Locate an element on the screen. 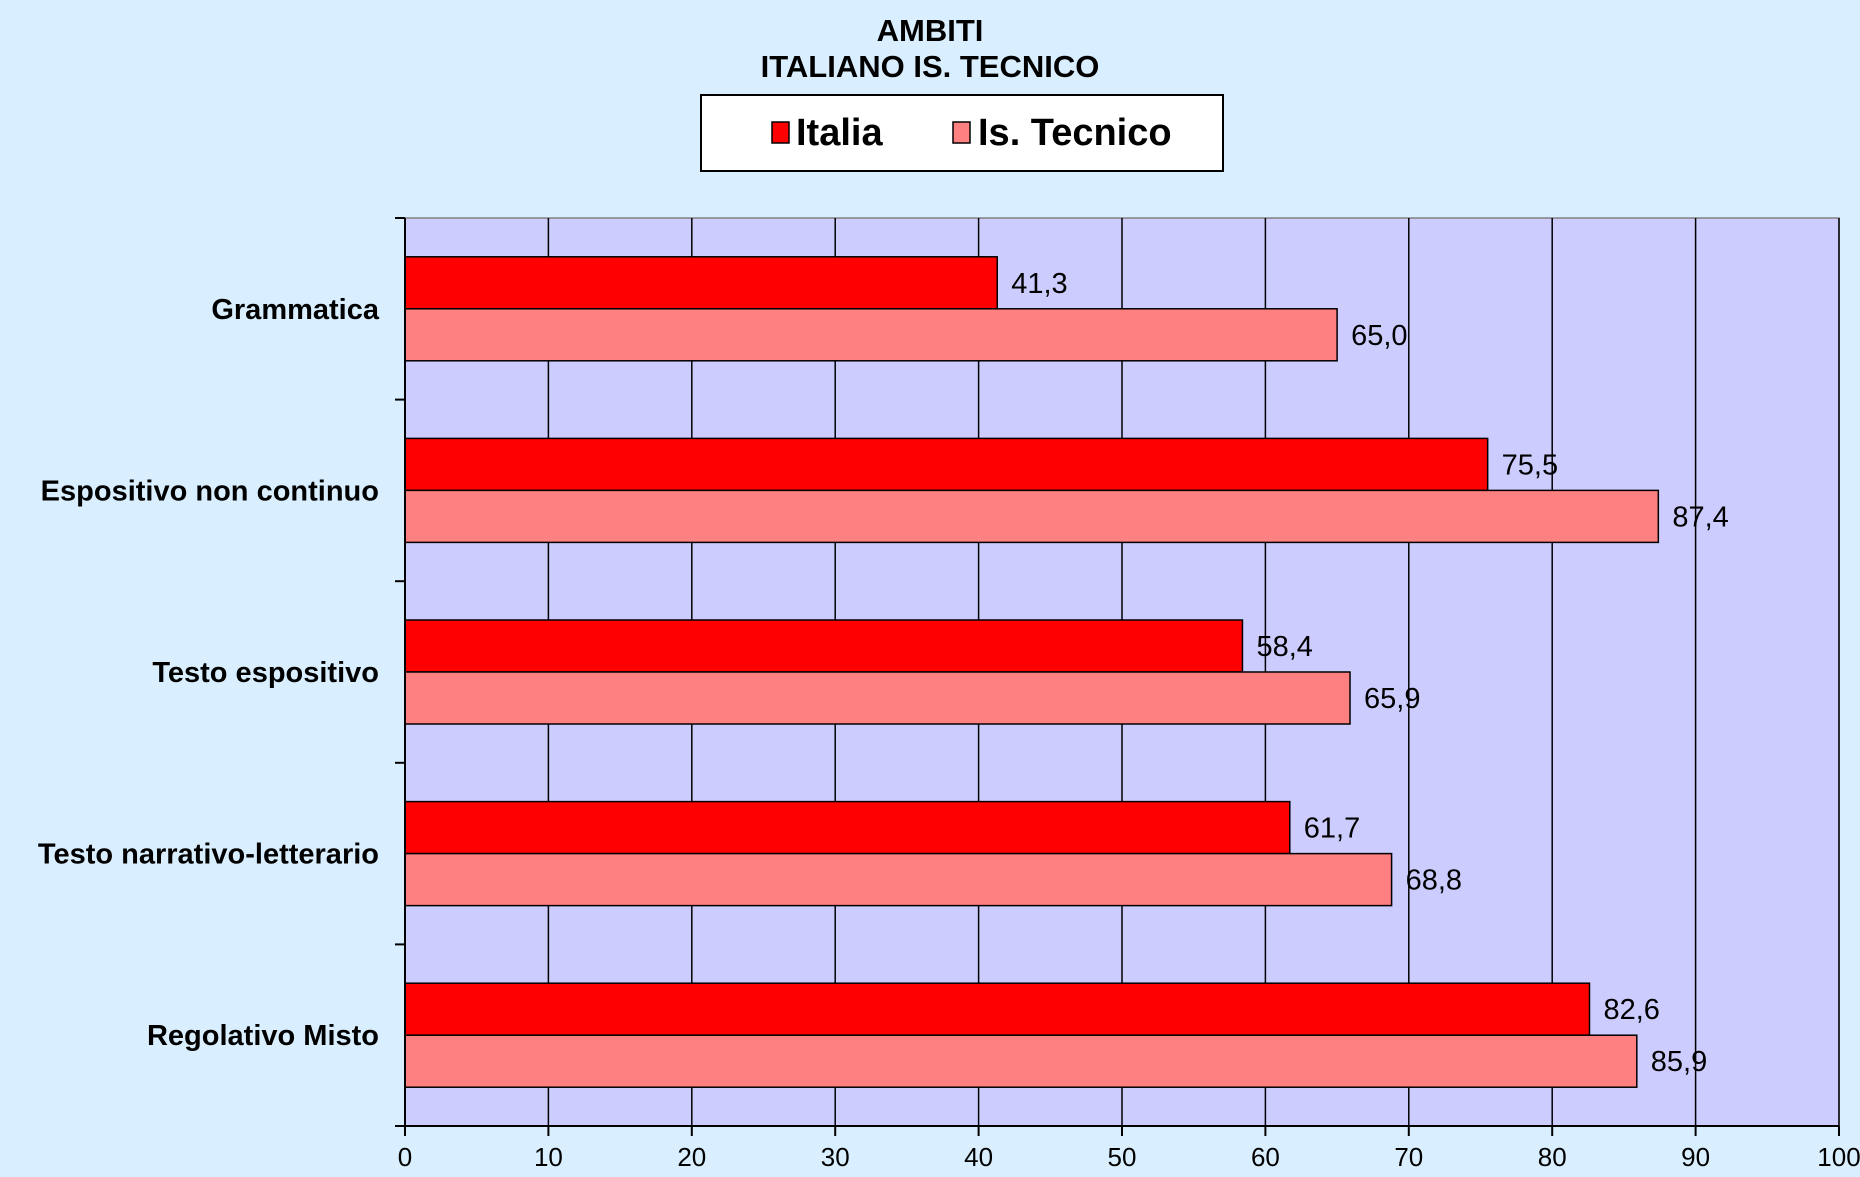  legend-label-is-tecnico: Is. Tecnico is located at coordinates (1075, 133).